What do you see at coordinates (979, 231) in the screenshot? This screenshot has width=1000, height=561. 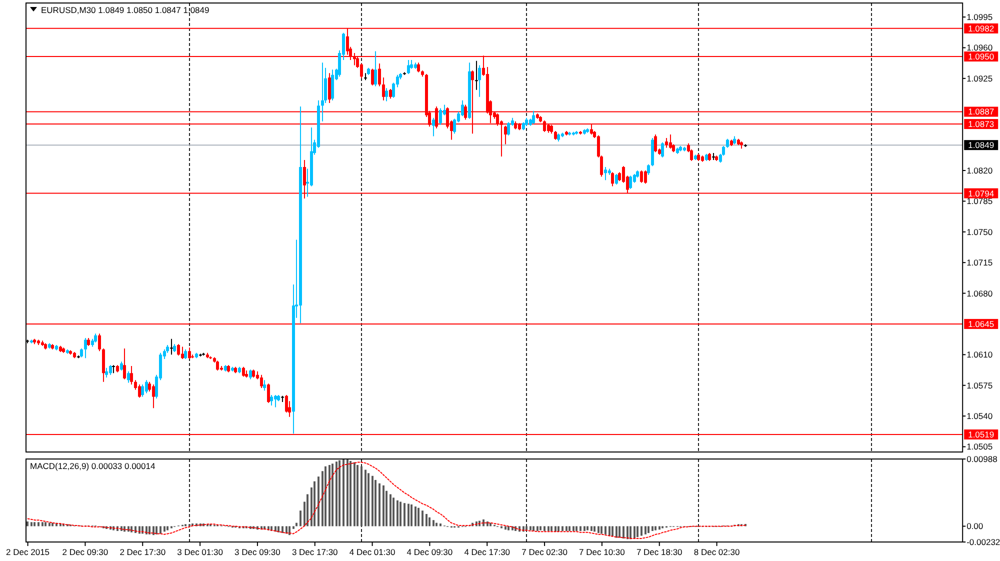 I see `y-tick-label: 1.0750` at bounding box center [979, 231].